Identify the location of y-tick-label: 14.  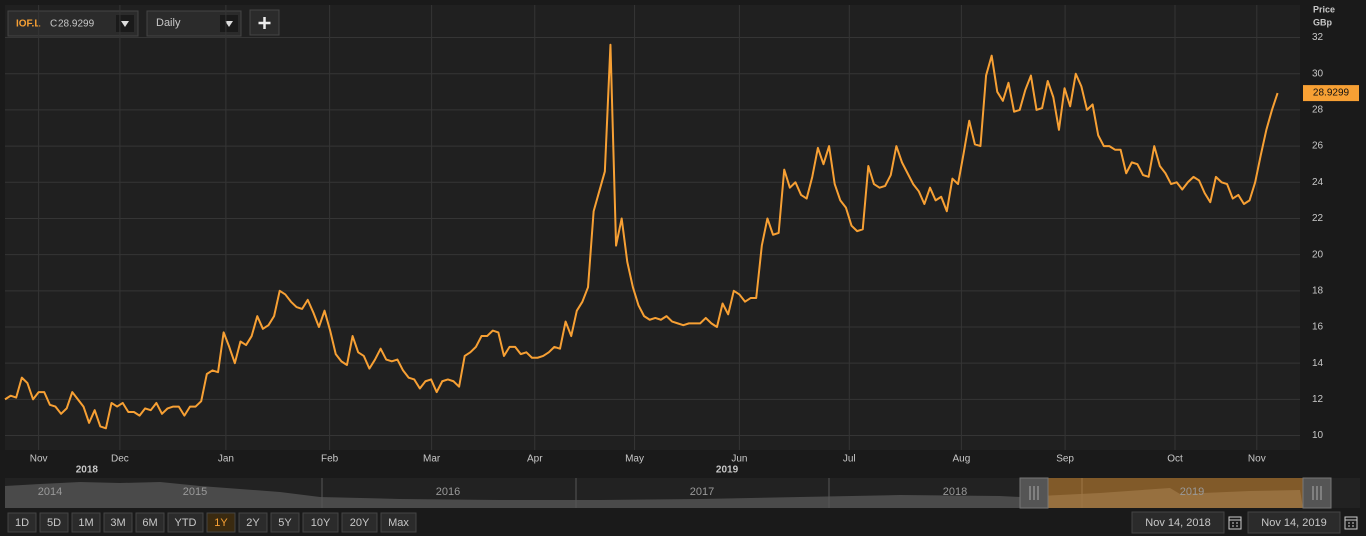
(1318, 363).